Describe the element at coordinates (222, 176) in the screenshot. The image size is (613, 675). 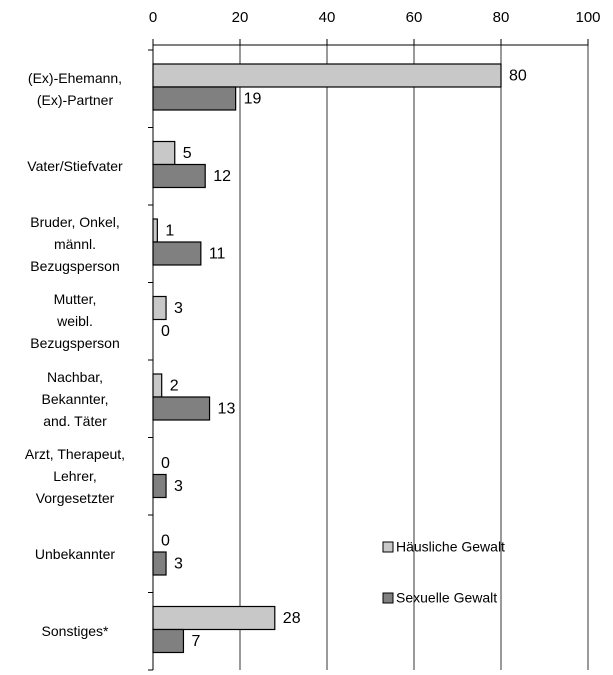
I see `data-label: 12` at that location.